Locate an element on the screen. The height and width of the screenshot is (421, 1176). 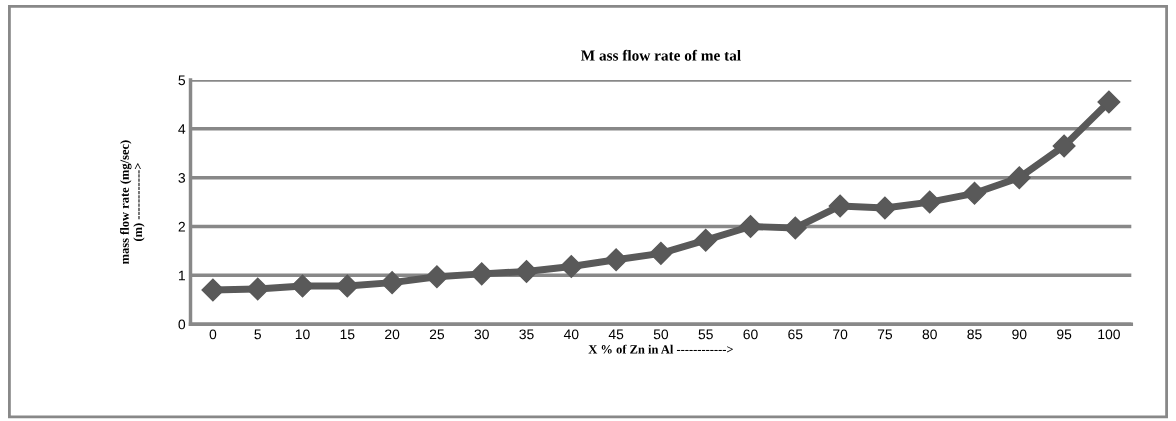
x-tick-label: 60 is located at coordinates (750, 334).